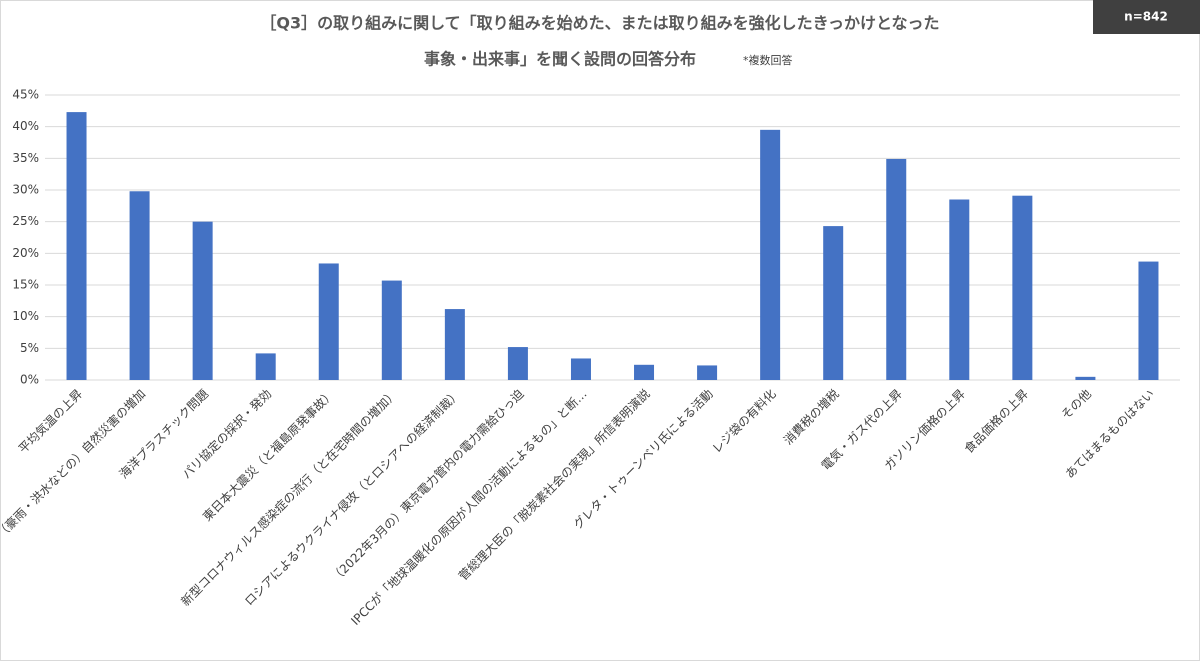 This screenshot has width=1200, height=661. I want to click on note: *複数回答, so click(768, 60).